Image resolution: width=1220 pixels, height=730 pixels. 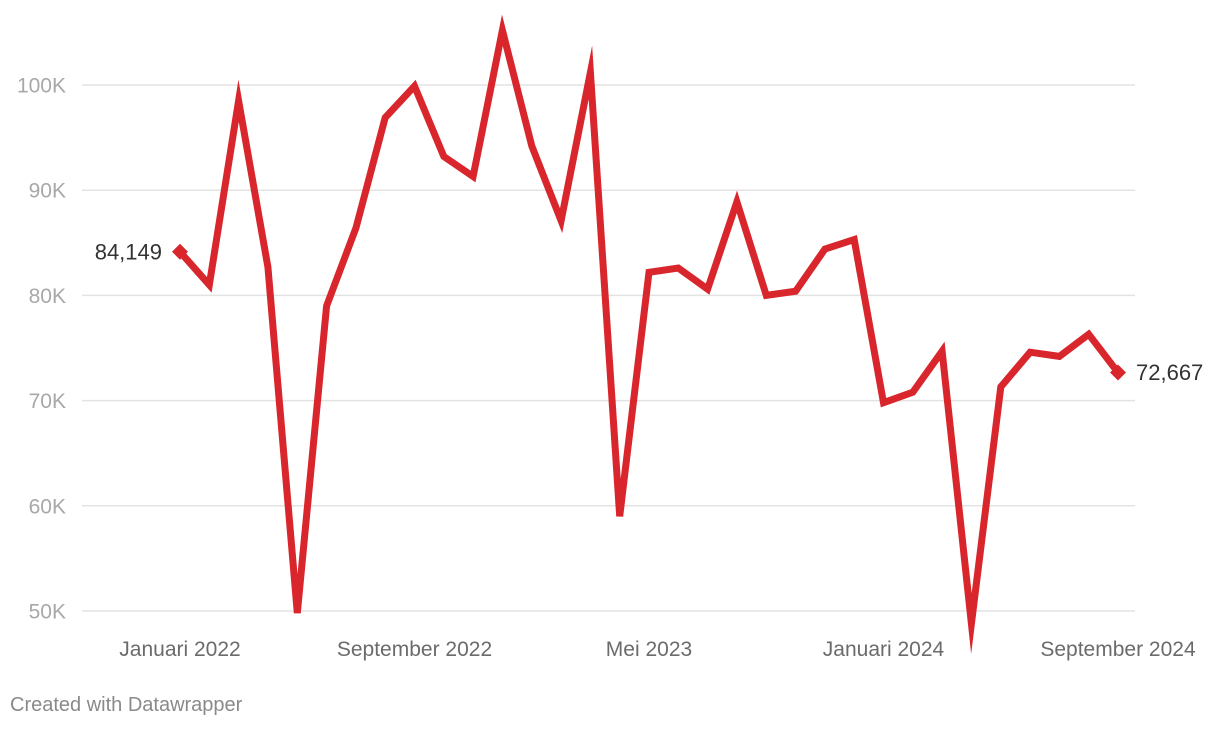 I want to click on y-tick-label: 100K, so click(x=41, y=86).